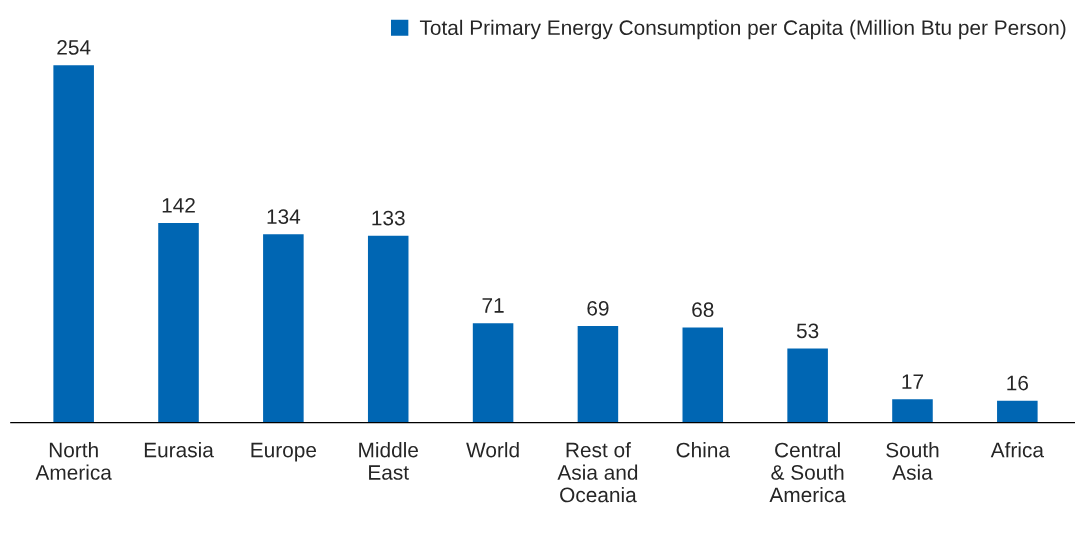  What do you see at coordinates (179, 450) in the screenshot?
I see `x-tick-label: Eurasia` at bounding box center [179, 450].